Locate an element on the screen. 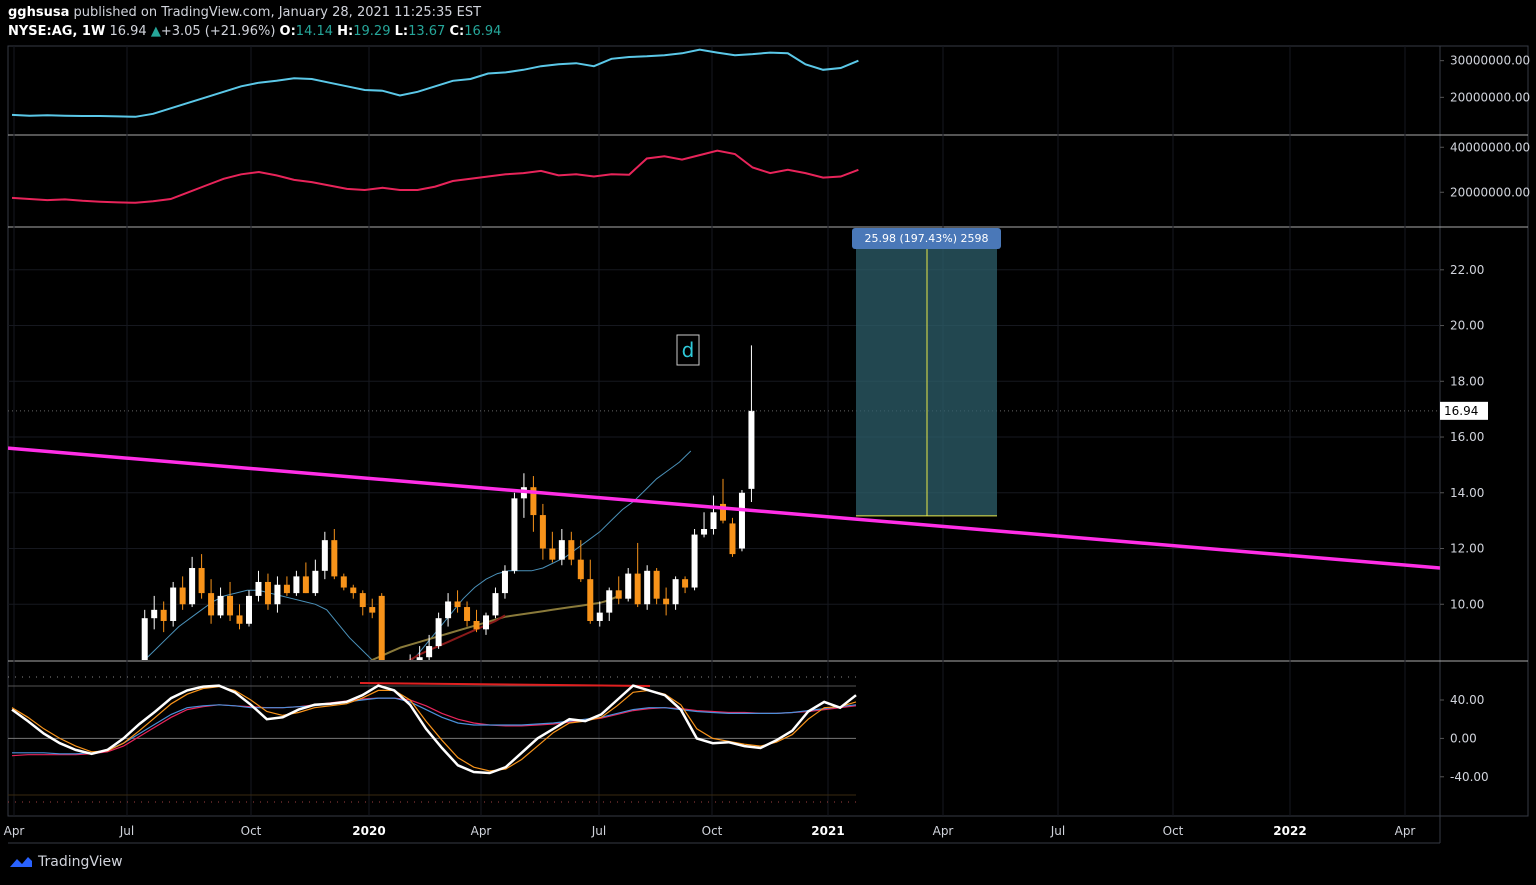 This screenshot has height=885, width=1536. close-value: 16.94 is located at coordinates (483, 31).